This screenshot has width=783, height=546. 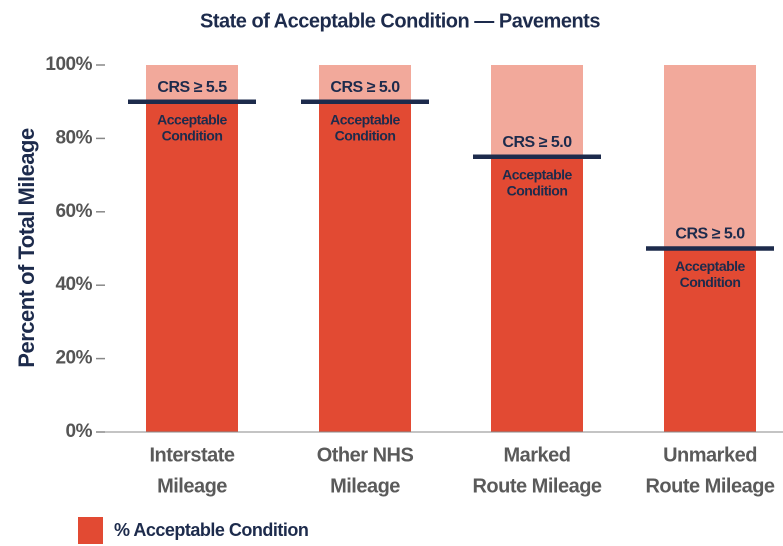 What do you see at coordinates (73, 284) in the screenshot?
I see `y-tick-label: 40%` at bounding box center [73, 284].